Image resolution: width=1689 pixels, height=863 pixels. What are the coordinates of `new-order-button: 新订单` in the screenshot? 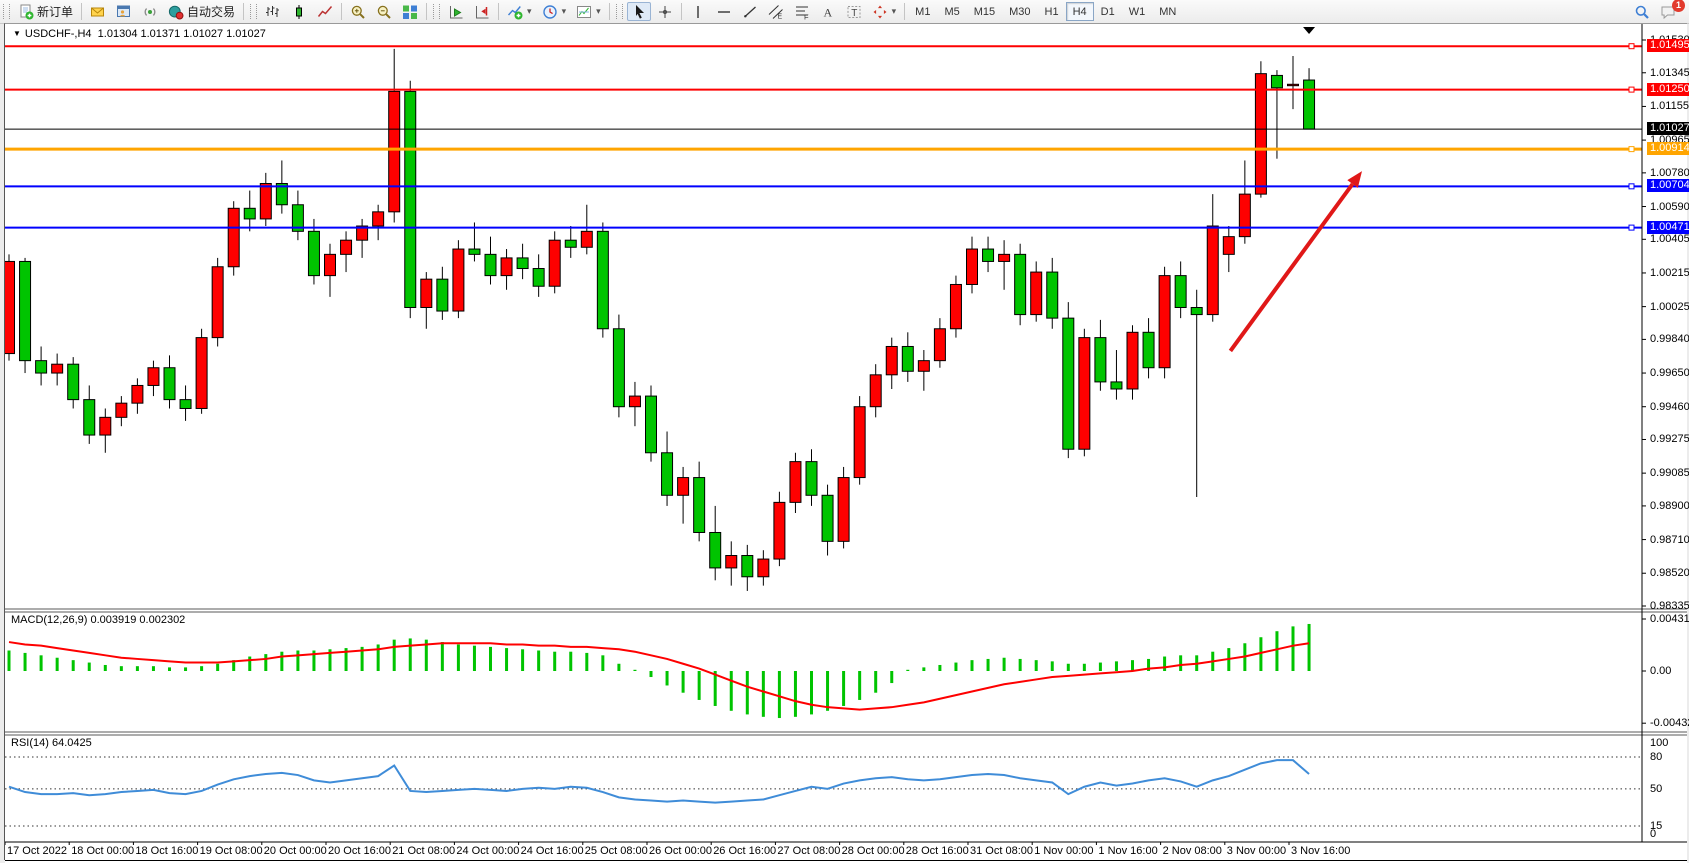 It's located at (45, 11).